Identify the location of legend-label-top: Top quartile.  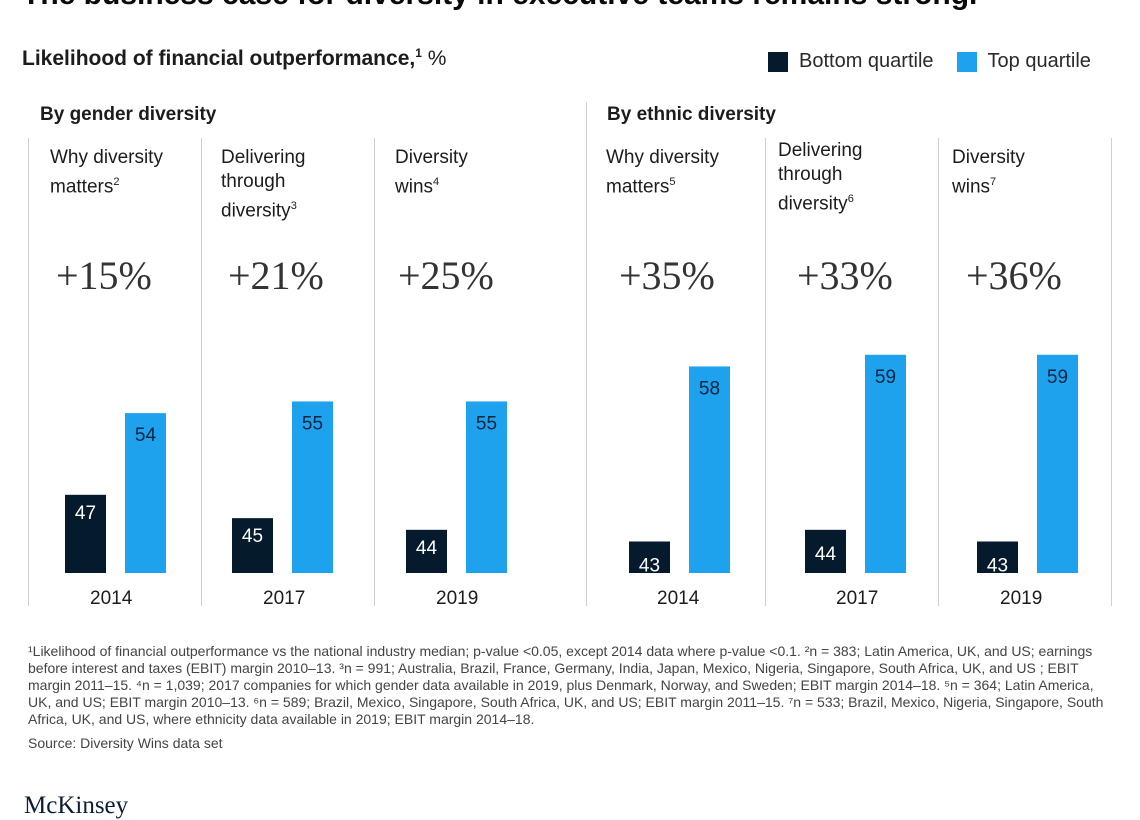
(1039, 61).